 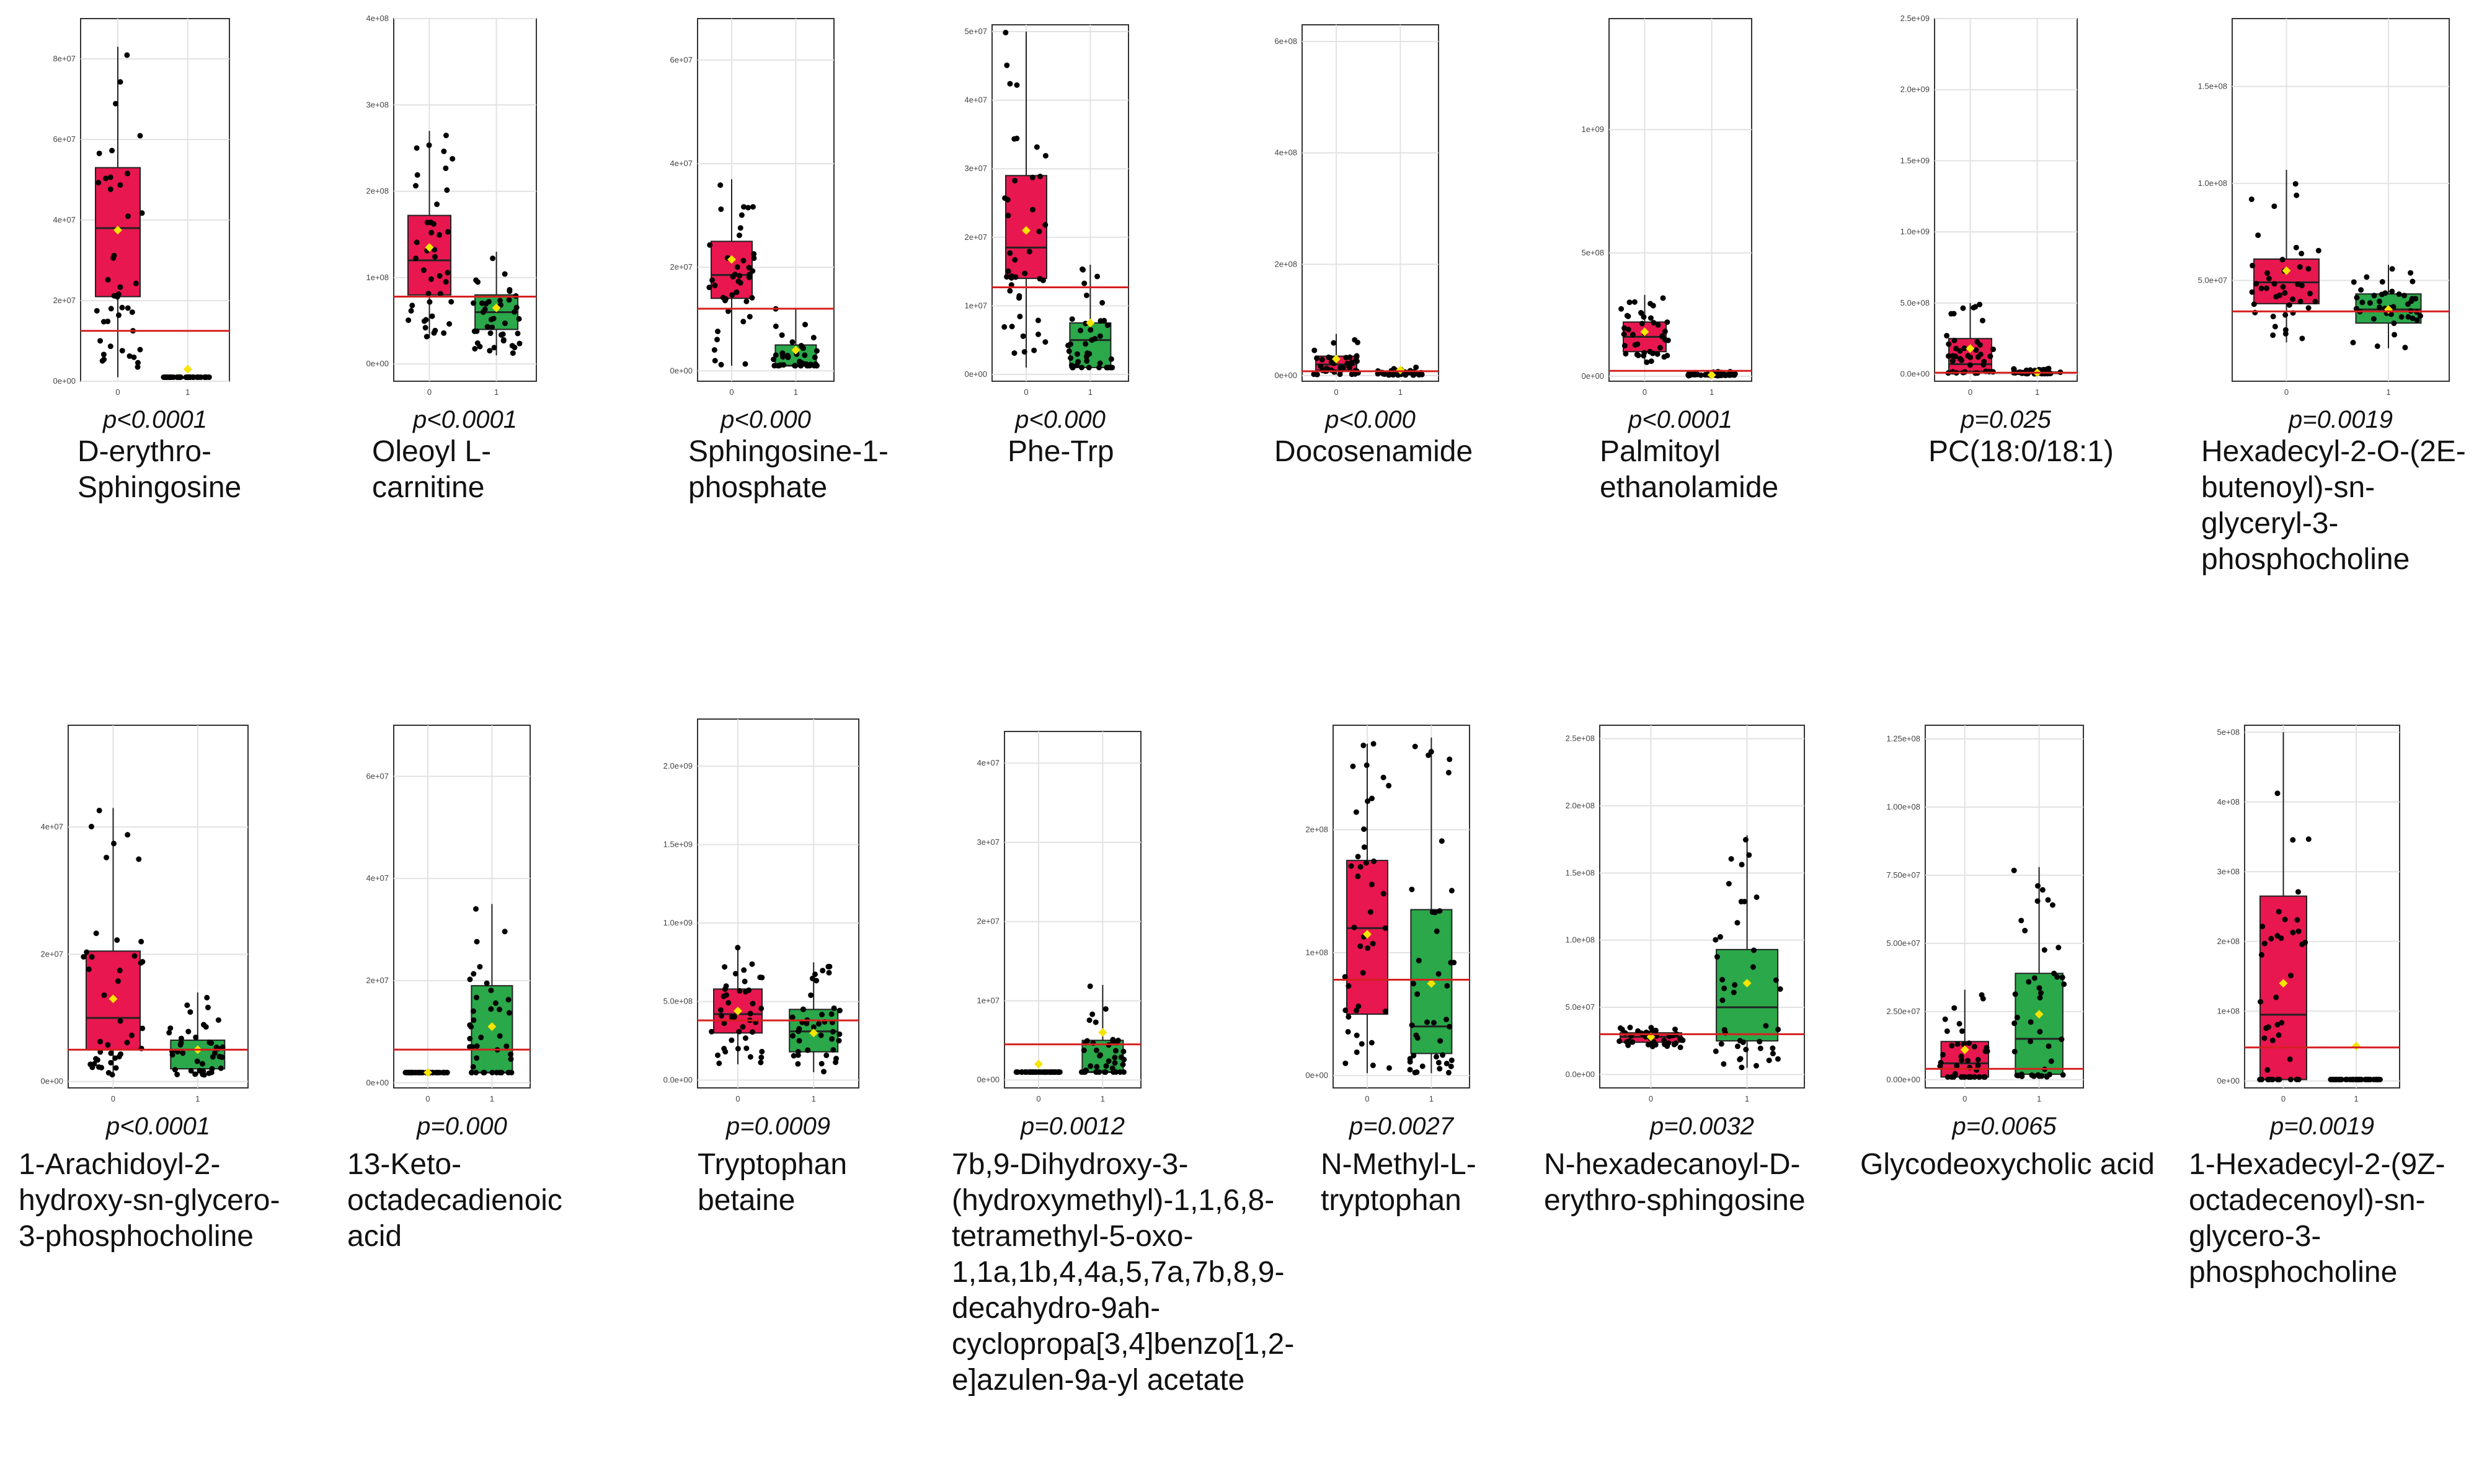 I want to click on y-tick-label: 6e+07, so click(x=377, y=775).